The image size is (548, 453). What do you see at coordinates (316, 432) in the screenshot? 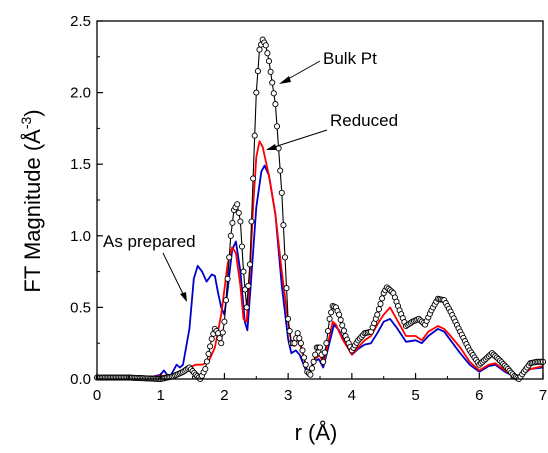
I see `x-axis-label: r (Å)` at bounding box center [316, 432].